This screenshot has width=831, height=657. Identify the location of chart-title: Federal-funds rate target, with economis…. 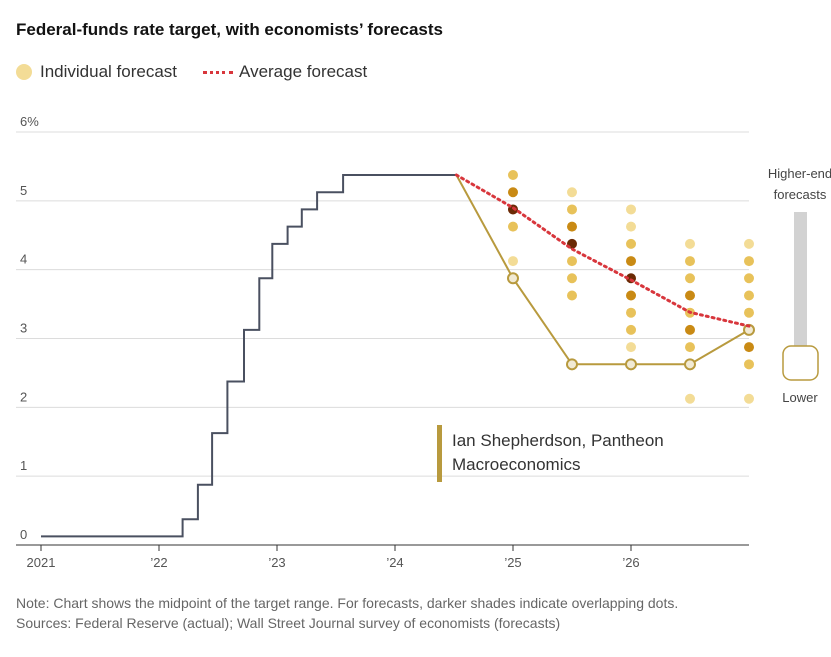
(230, 29).